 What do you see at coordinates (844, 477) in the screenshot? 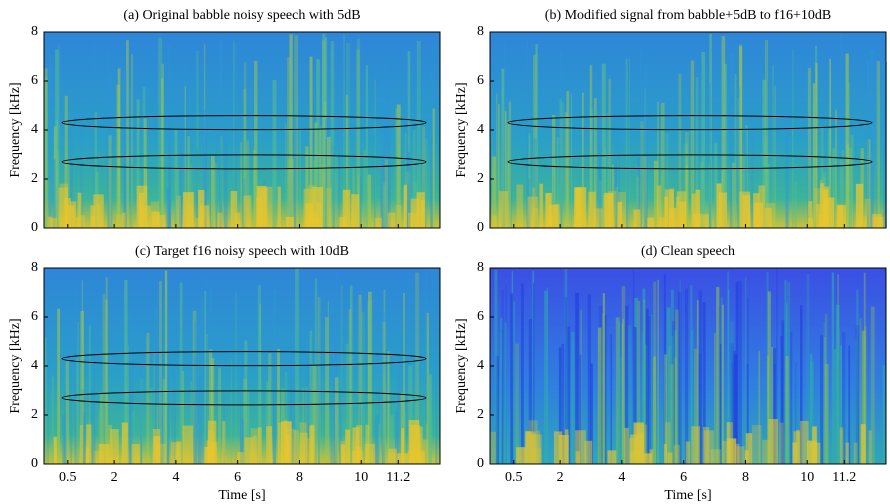
I see `x-tick-label: 11.2` at bounding box center [844, 477].